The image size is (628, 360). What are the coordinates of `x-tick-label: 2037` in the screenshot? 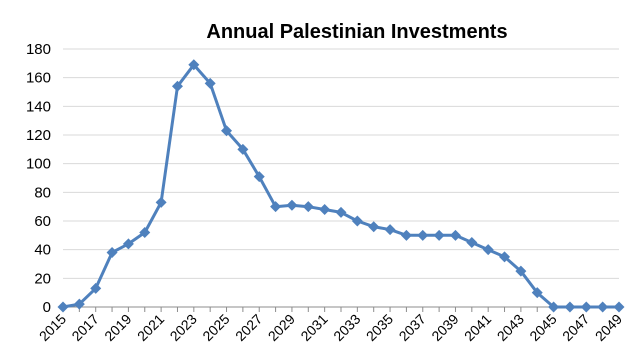 It's located at (412, 327).